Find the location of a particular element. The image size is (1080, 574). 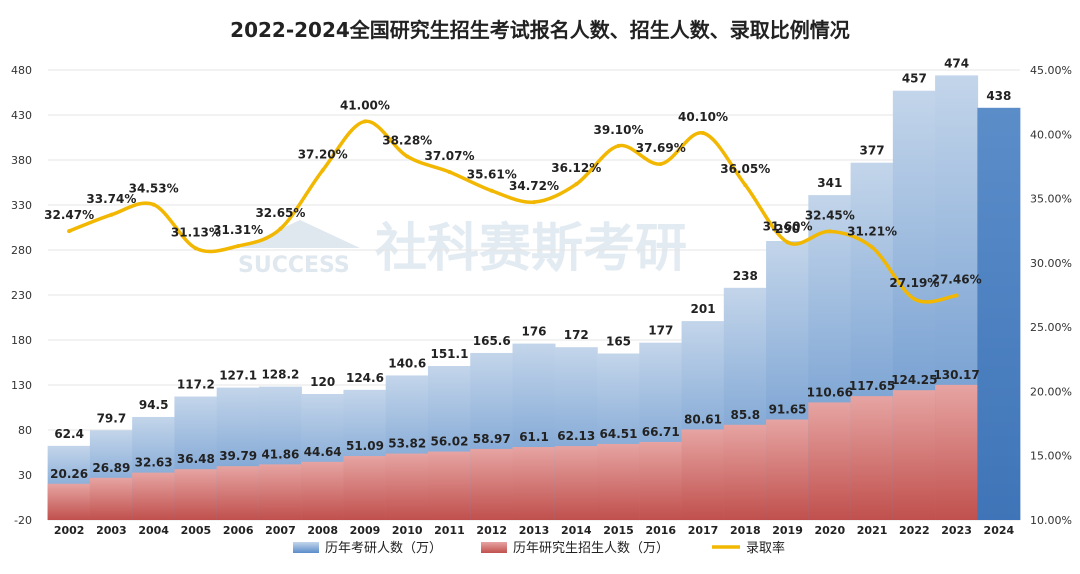

bar-label-admissions: 58.97 is located at coordinates (492, 439).